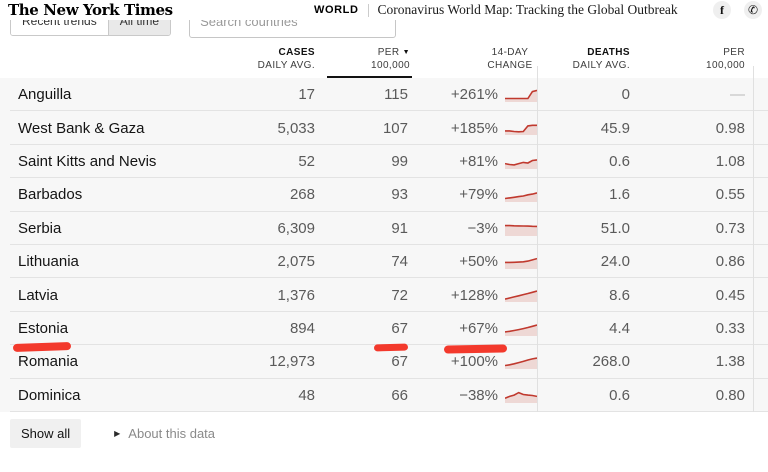 This screenshot has height=472, width=768. I want to click on deaths-per-100k: 0.98, so click(730, 128).